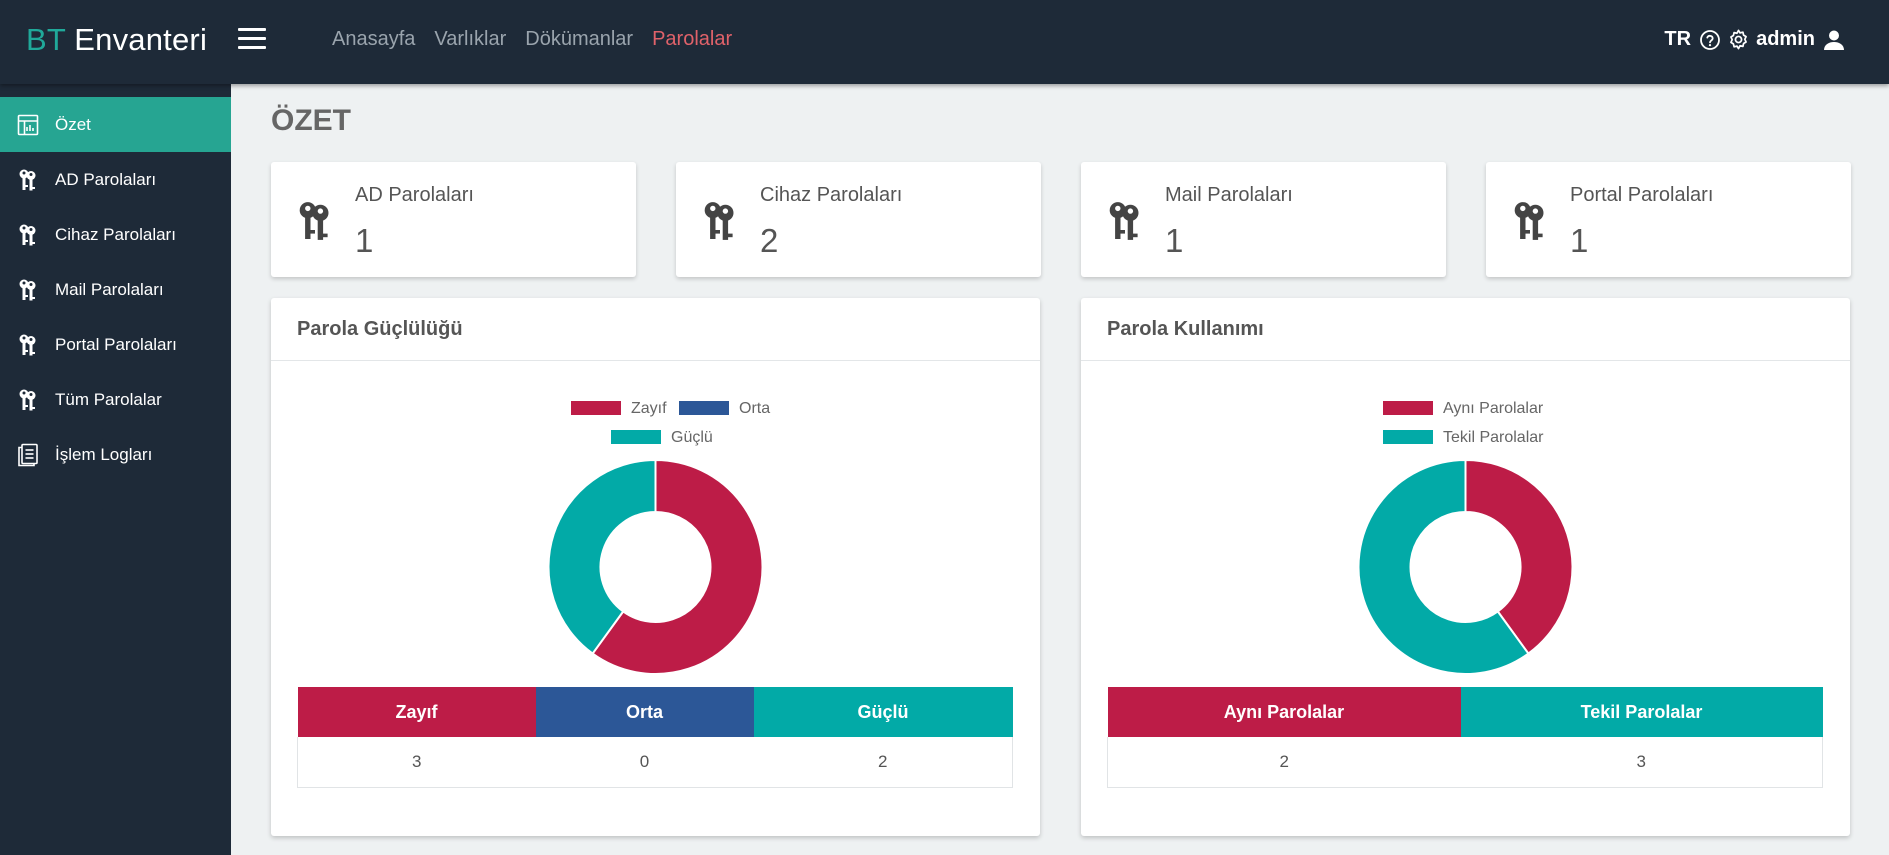  What do you see at coordinates (109, 289) in the screenshot?
I see `sidebar-item-label: Mail Parolaları` at bounding box center [109, 289].